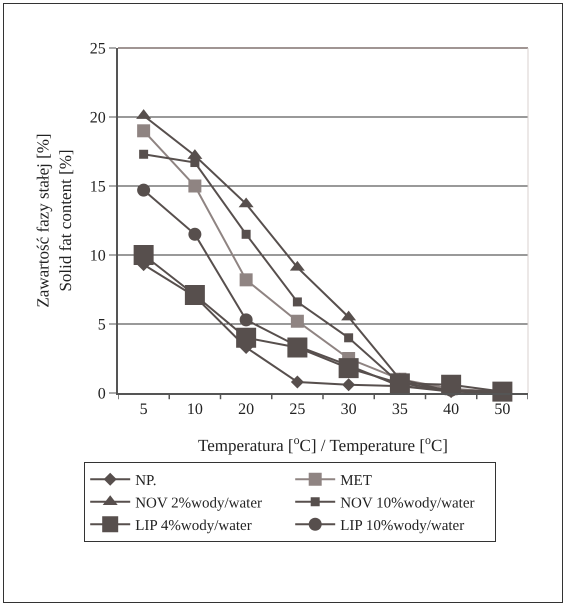 The width and height of the screenshot is (568, 608). I want to click on x-tick-label: 10, so click(194, 409).